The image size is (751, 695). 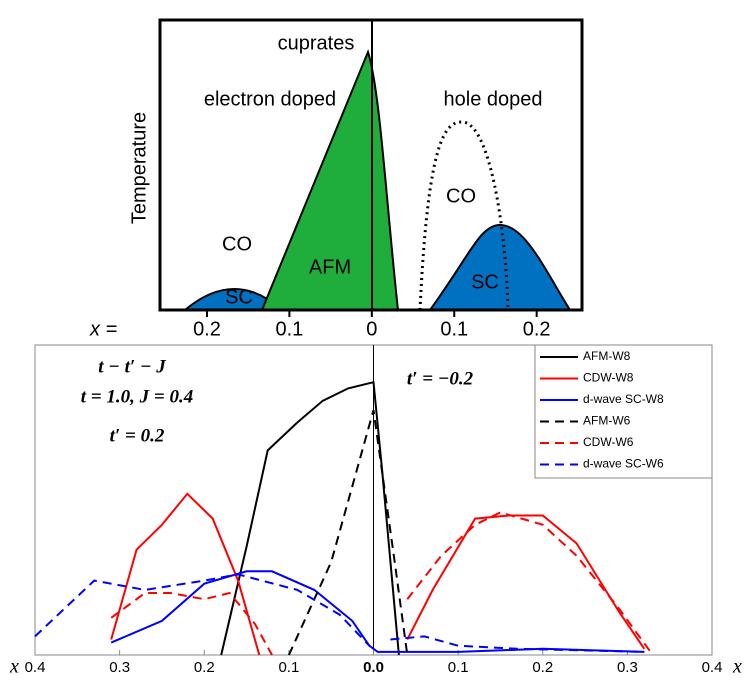 What do you see at coordinates (623, 464) in the screenshot?
I see `legend-label: d-wave SC-W6` at bounding box center [623, 464].